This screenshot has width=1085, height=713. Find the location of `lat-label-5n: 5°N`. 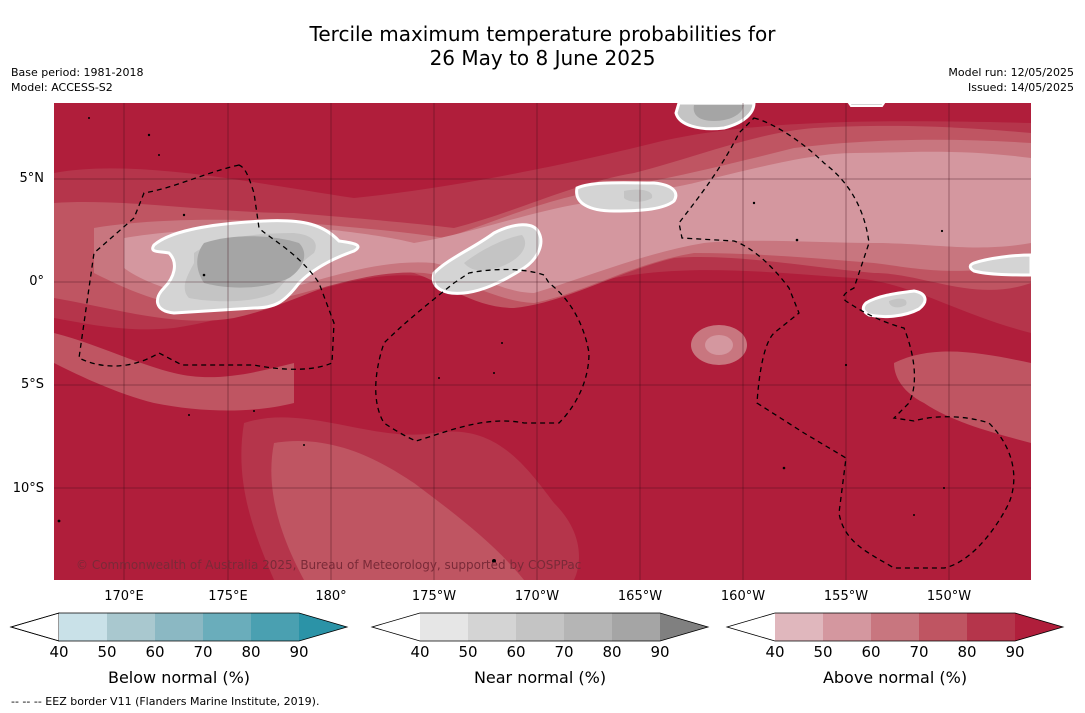

lat-label-5n: 5°N is located at coordinates (32, 178).